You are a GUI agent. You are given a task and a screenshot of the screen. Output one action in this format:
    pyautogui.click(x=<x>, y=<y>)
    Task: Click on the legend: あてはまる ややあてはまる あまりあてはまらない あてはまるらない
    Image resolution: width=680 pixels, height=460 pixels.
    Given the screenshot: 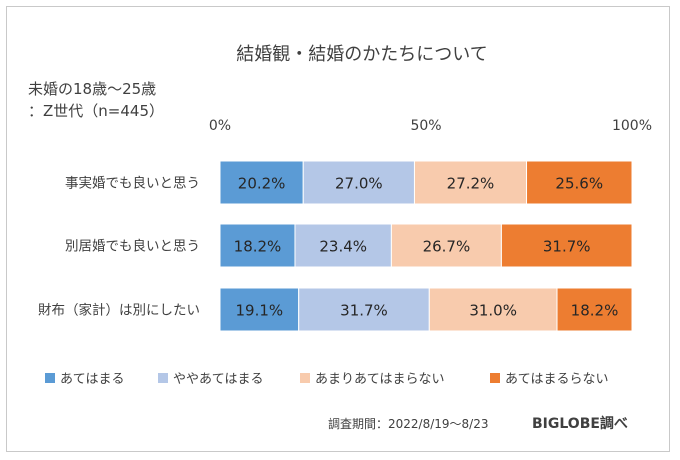 What is the action you would take?
    pyautogui.click(x=326, y=379)
    